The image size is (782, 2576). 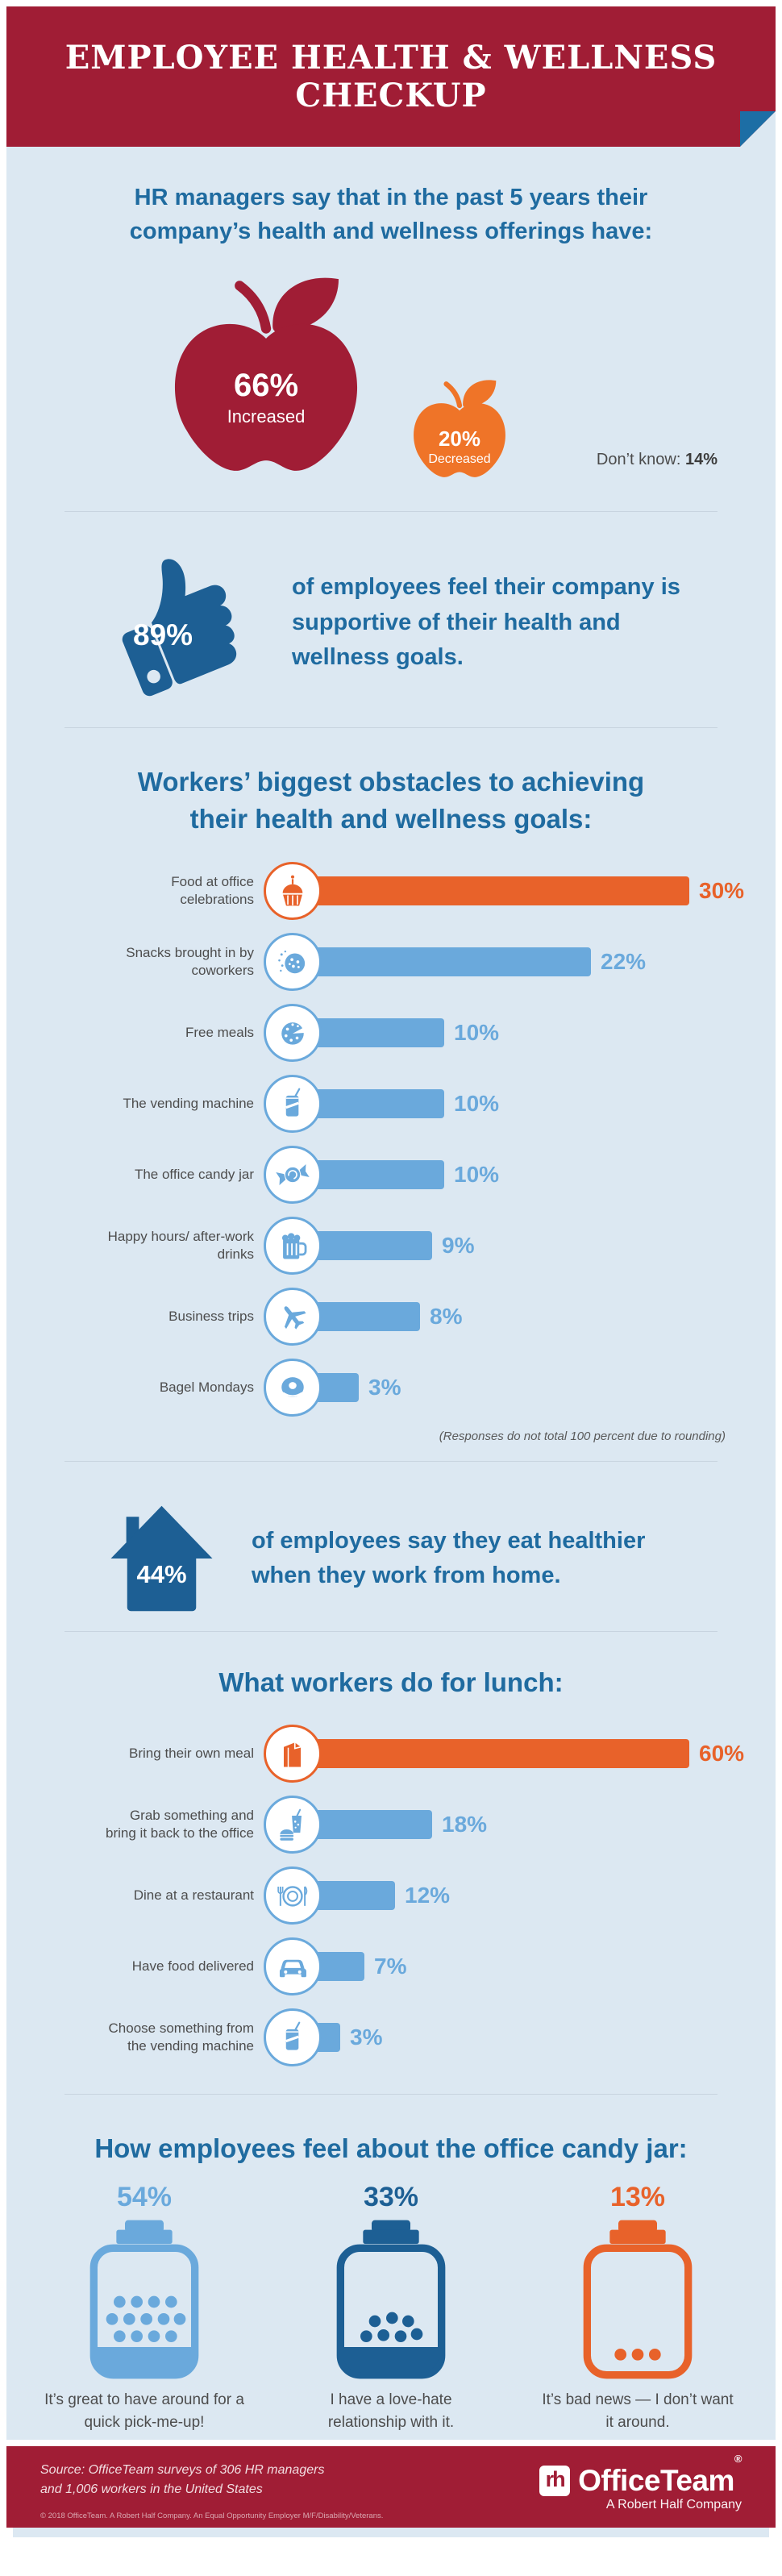 I want to click on candy-jar-item: 33% I have a love-hate relationship wi, so click(x=391, y=2308).